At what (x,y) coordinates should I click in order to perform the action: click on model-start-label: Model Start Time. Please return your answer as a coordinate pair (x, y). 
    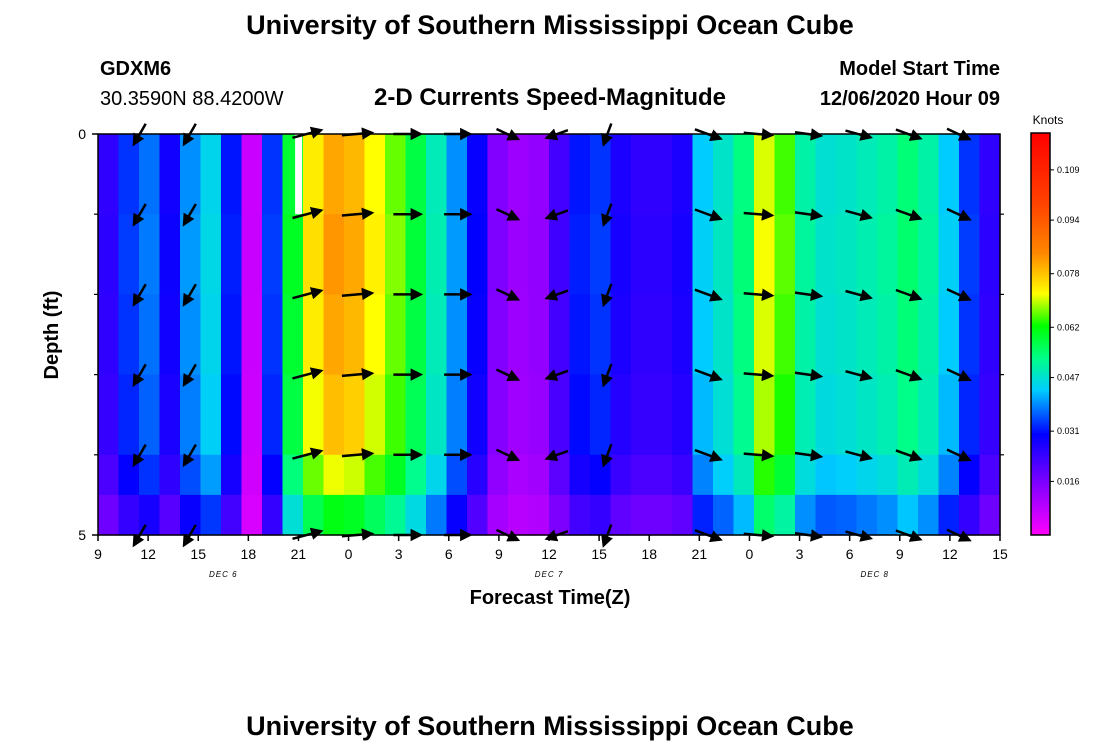
    Looking at the image, I should click on (919, 69).